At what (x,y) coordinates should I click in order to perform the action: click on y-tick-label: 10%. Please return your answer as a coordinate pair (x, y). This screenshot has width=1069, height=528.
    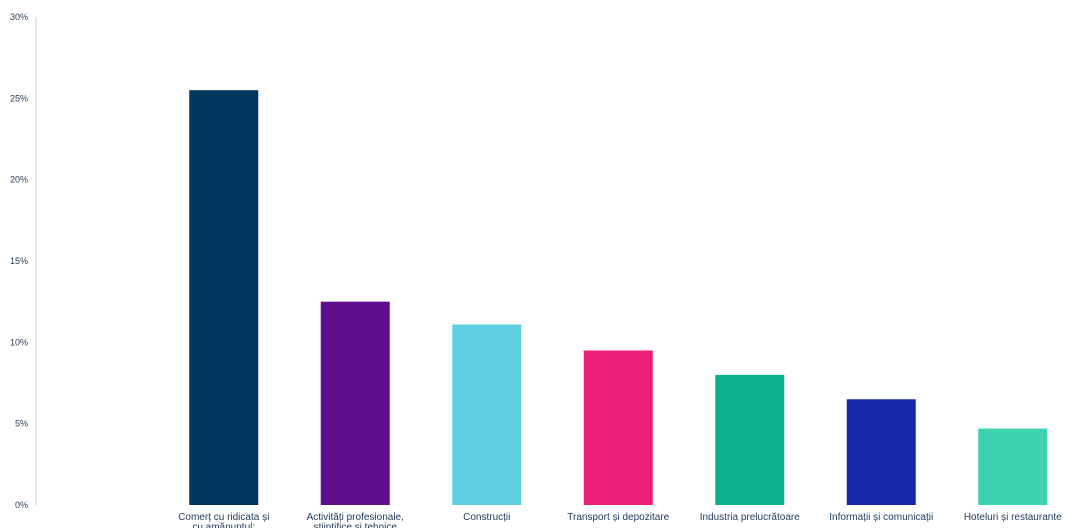
    Looking at the image, I should click on (19, 342).